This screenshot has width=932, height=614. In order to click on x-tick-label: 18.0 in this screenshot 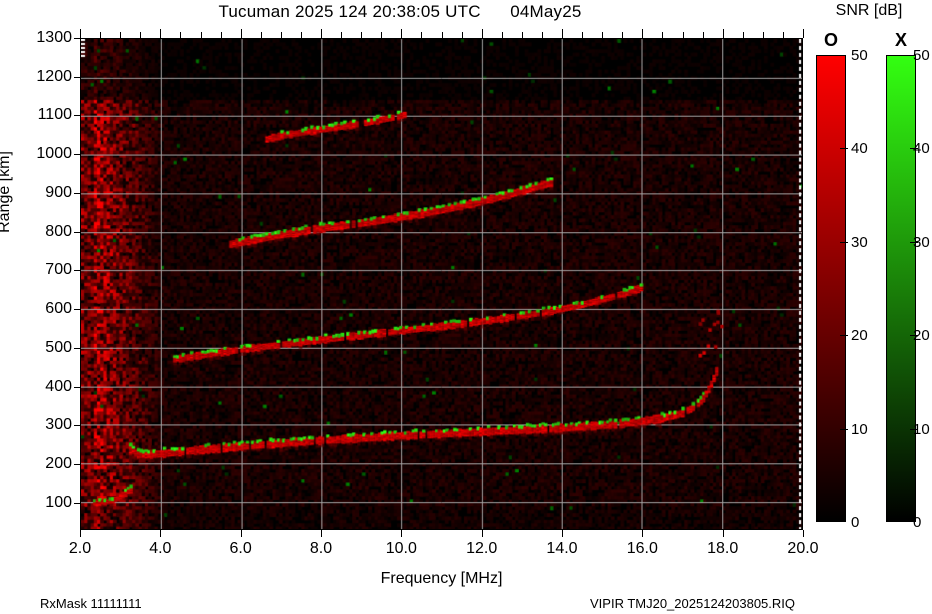, I will do `click(723, 548)`.